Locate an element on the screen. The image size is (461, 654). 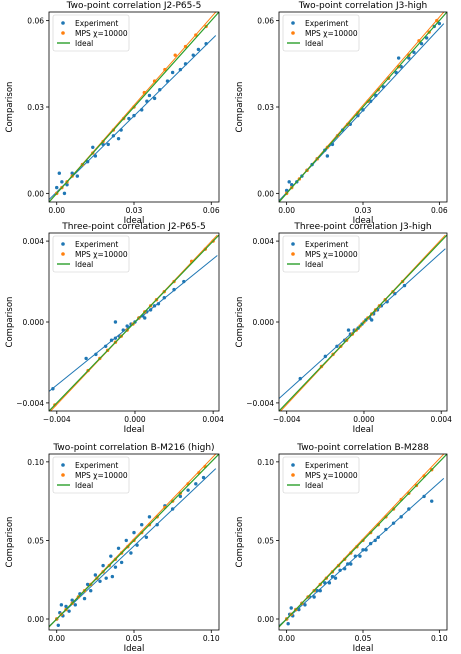
legend-label: MPS χ=10000 is located at coordinates (331, 254).